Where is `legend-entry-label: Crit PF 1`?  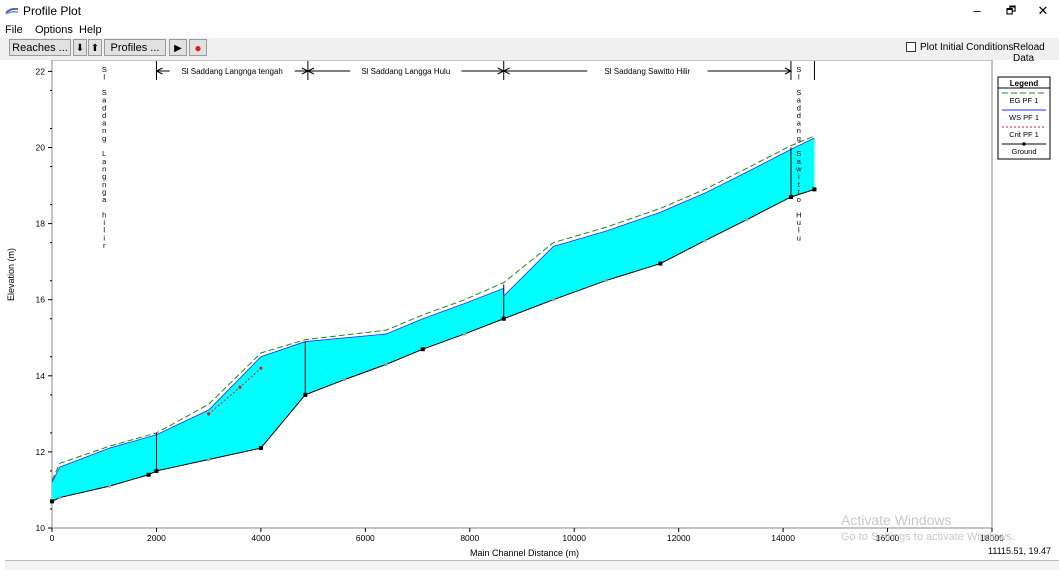 legend-entry-label: Crit PF 1 is located at coordinates (1024, 134).